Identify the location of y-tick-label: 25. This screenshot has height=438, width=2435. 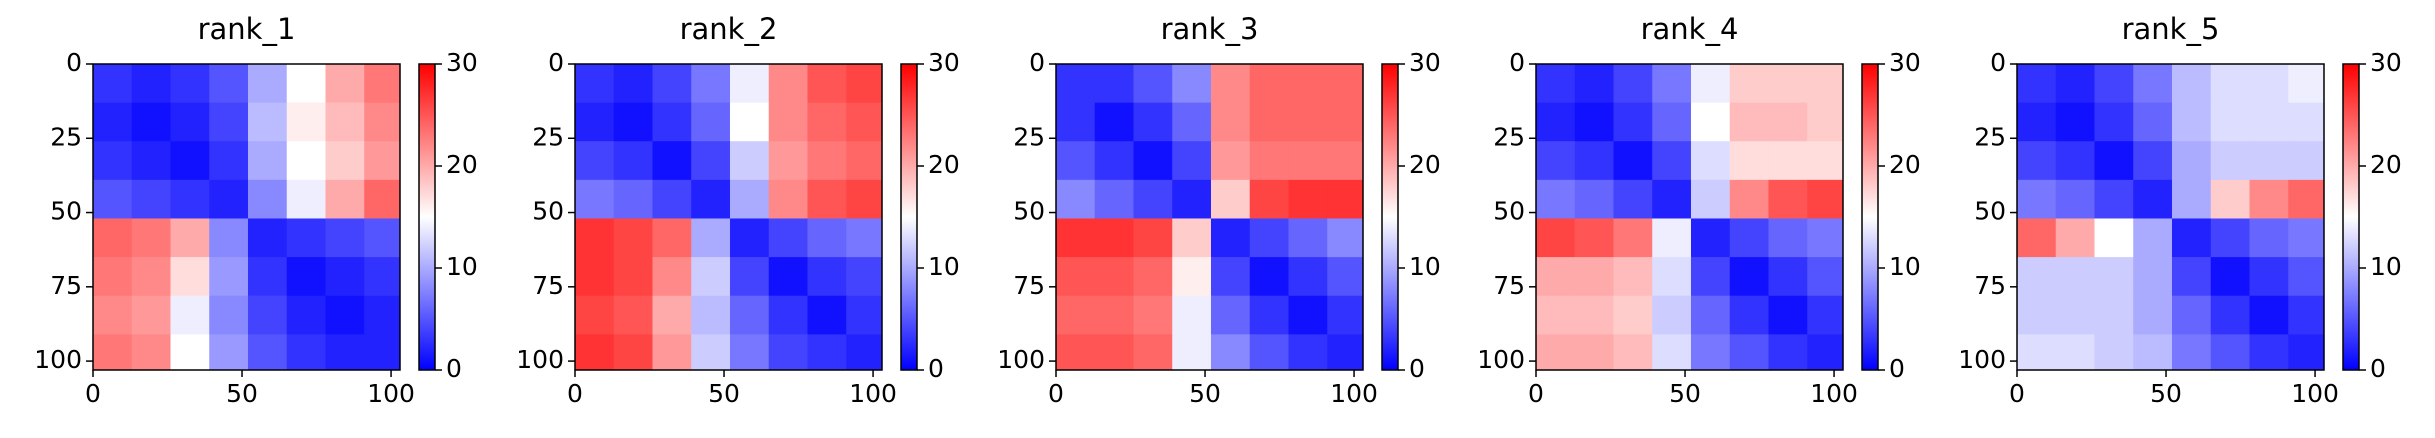
(1509, 136).